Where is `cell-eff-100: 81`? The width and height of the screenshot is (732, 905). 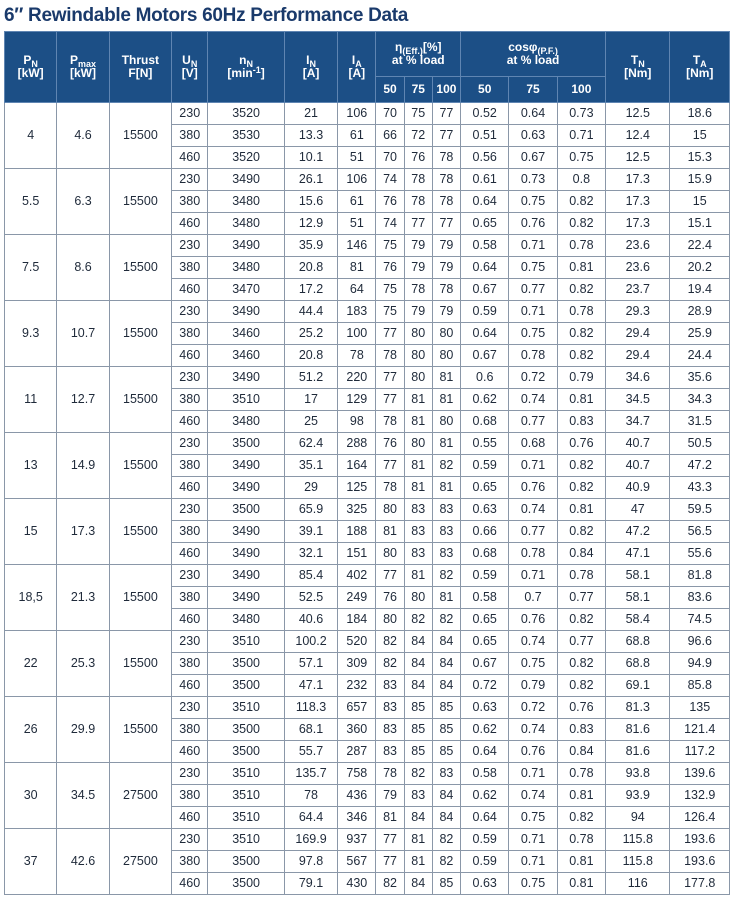 cell-eff-100: 81 is located at coordinates (446, 597).